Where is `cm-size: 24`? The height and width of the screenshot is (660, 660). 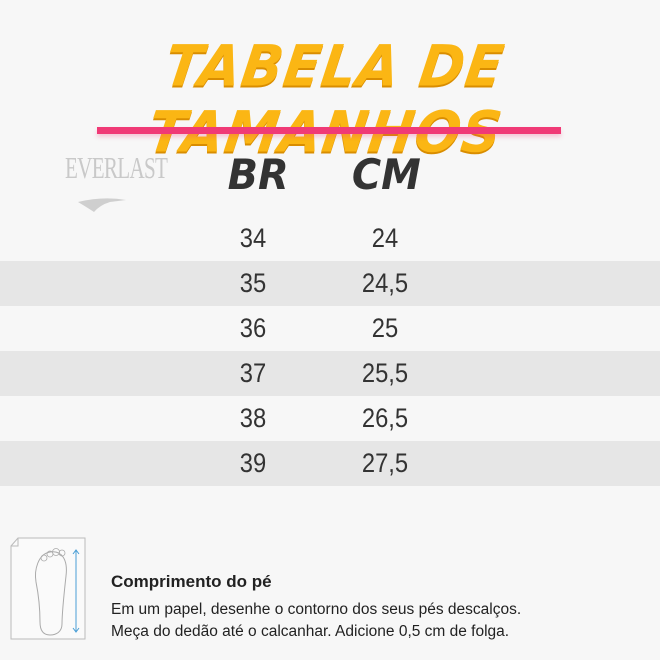 cm-size: 24 is located at coordinates (385, 238).